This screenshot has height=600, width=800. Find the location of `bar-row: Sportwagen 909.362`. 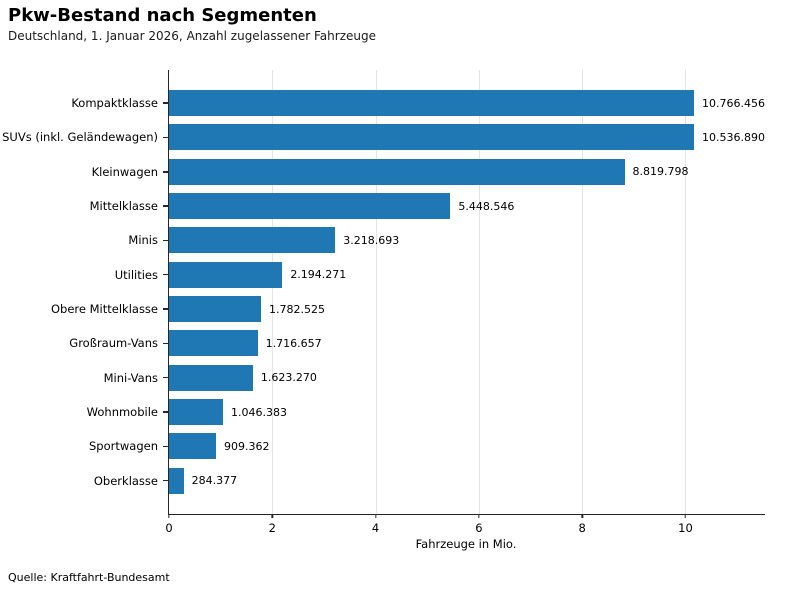

bar-row: Sportwagen 909.362 is located at coordinates (427, 446).